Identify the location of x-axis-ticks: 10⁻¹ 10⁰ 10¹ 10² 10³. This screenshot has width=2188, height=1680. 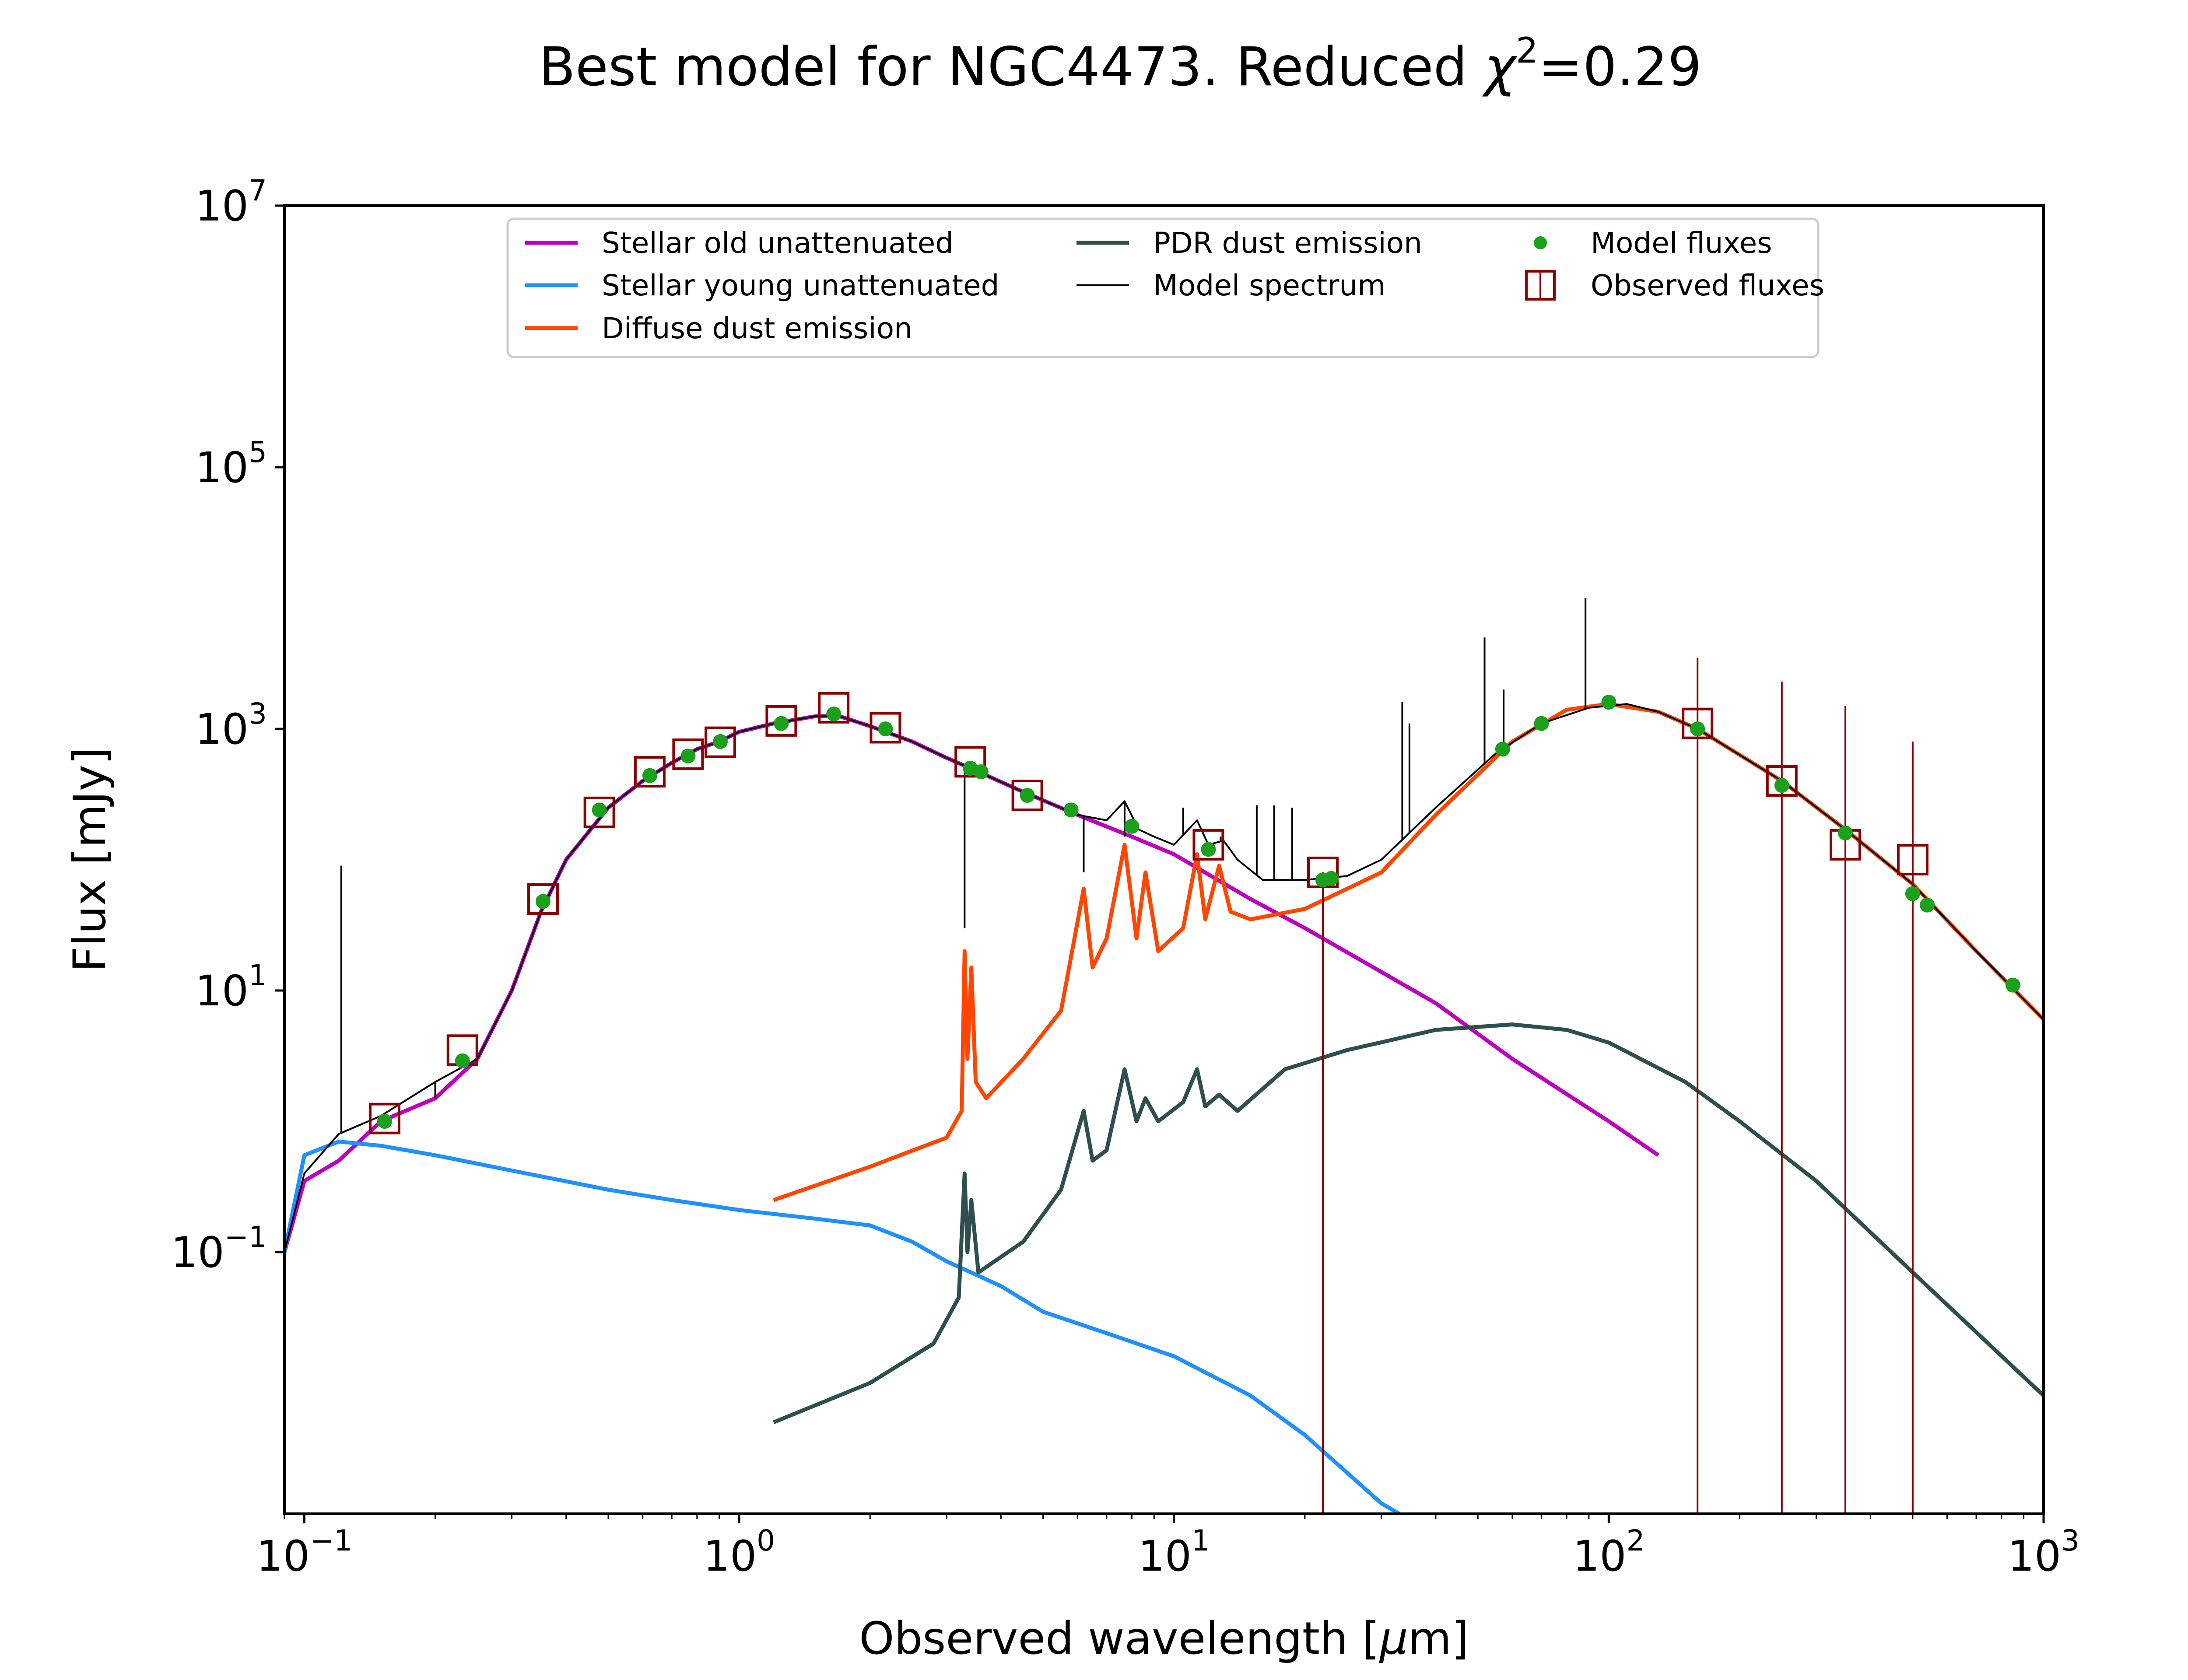
(1167, 1547).